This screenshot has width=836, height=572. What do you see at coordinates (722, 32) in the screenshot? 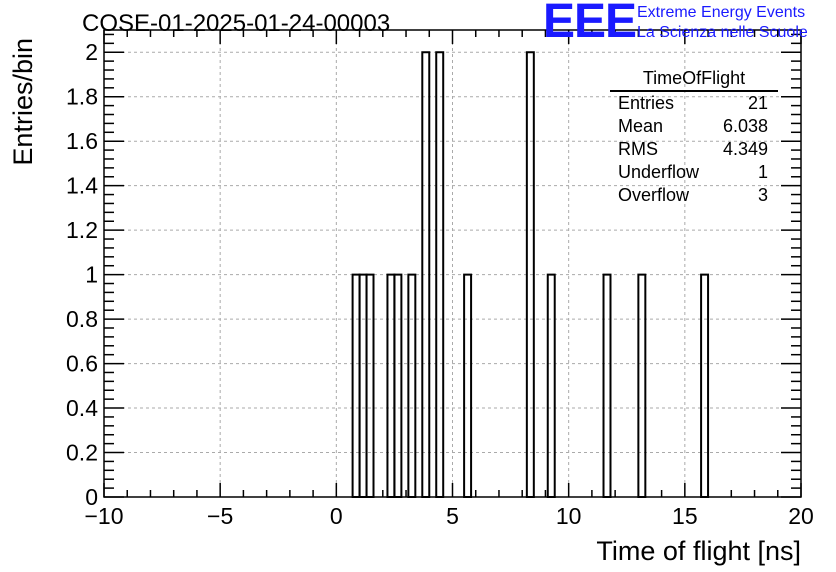
I see `logo-line-2: La Scienza nelle Scuole` at bounding box center [722, 32].